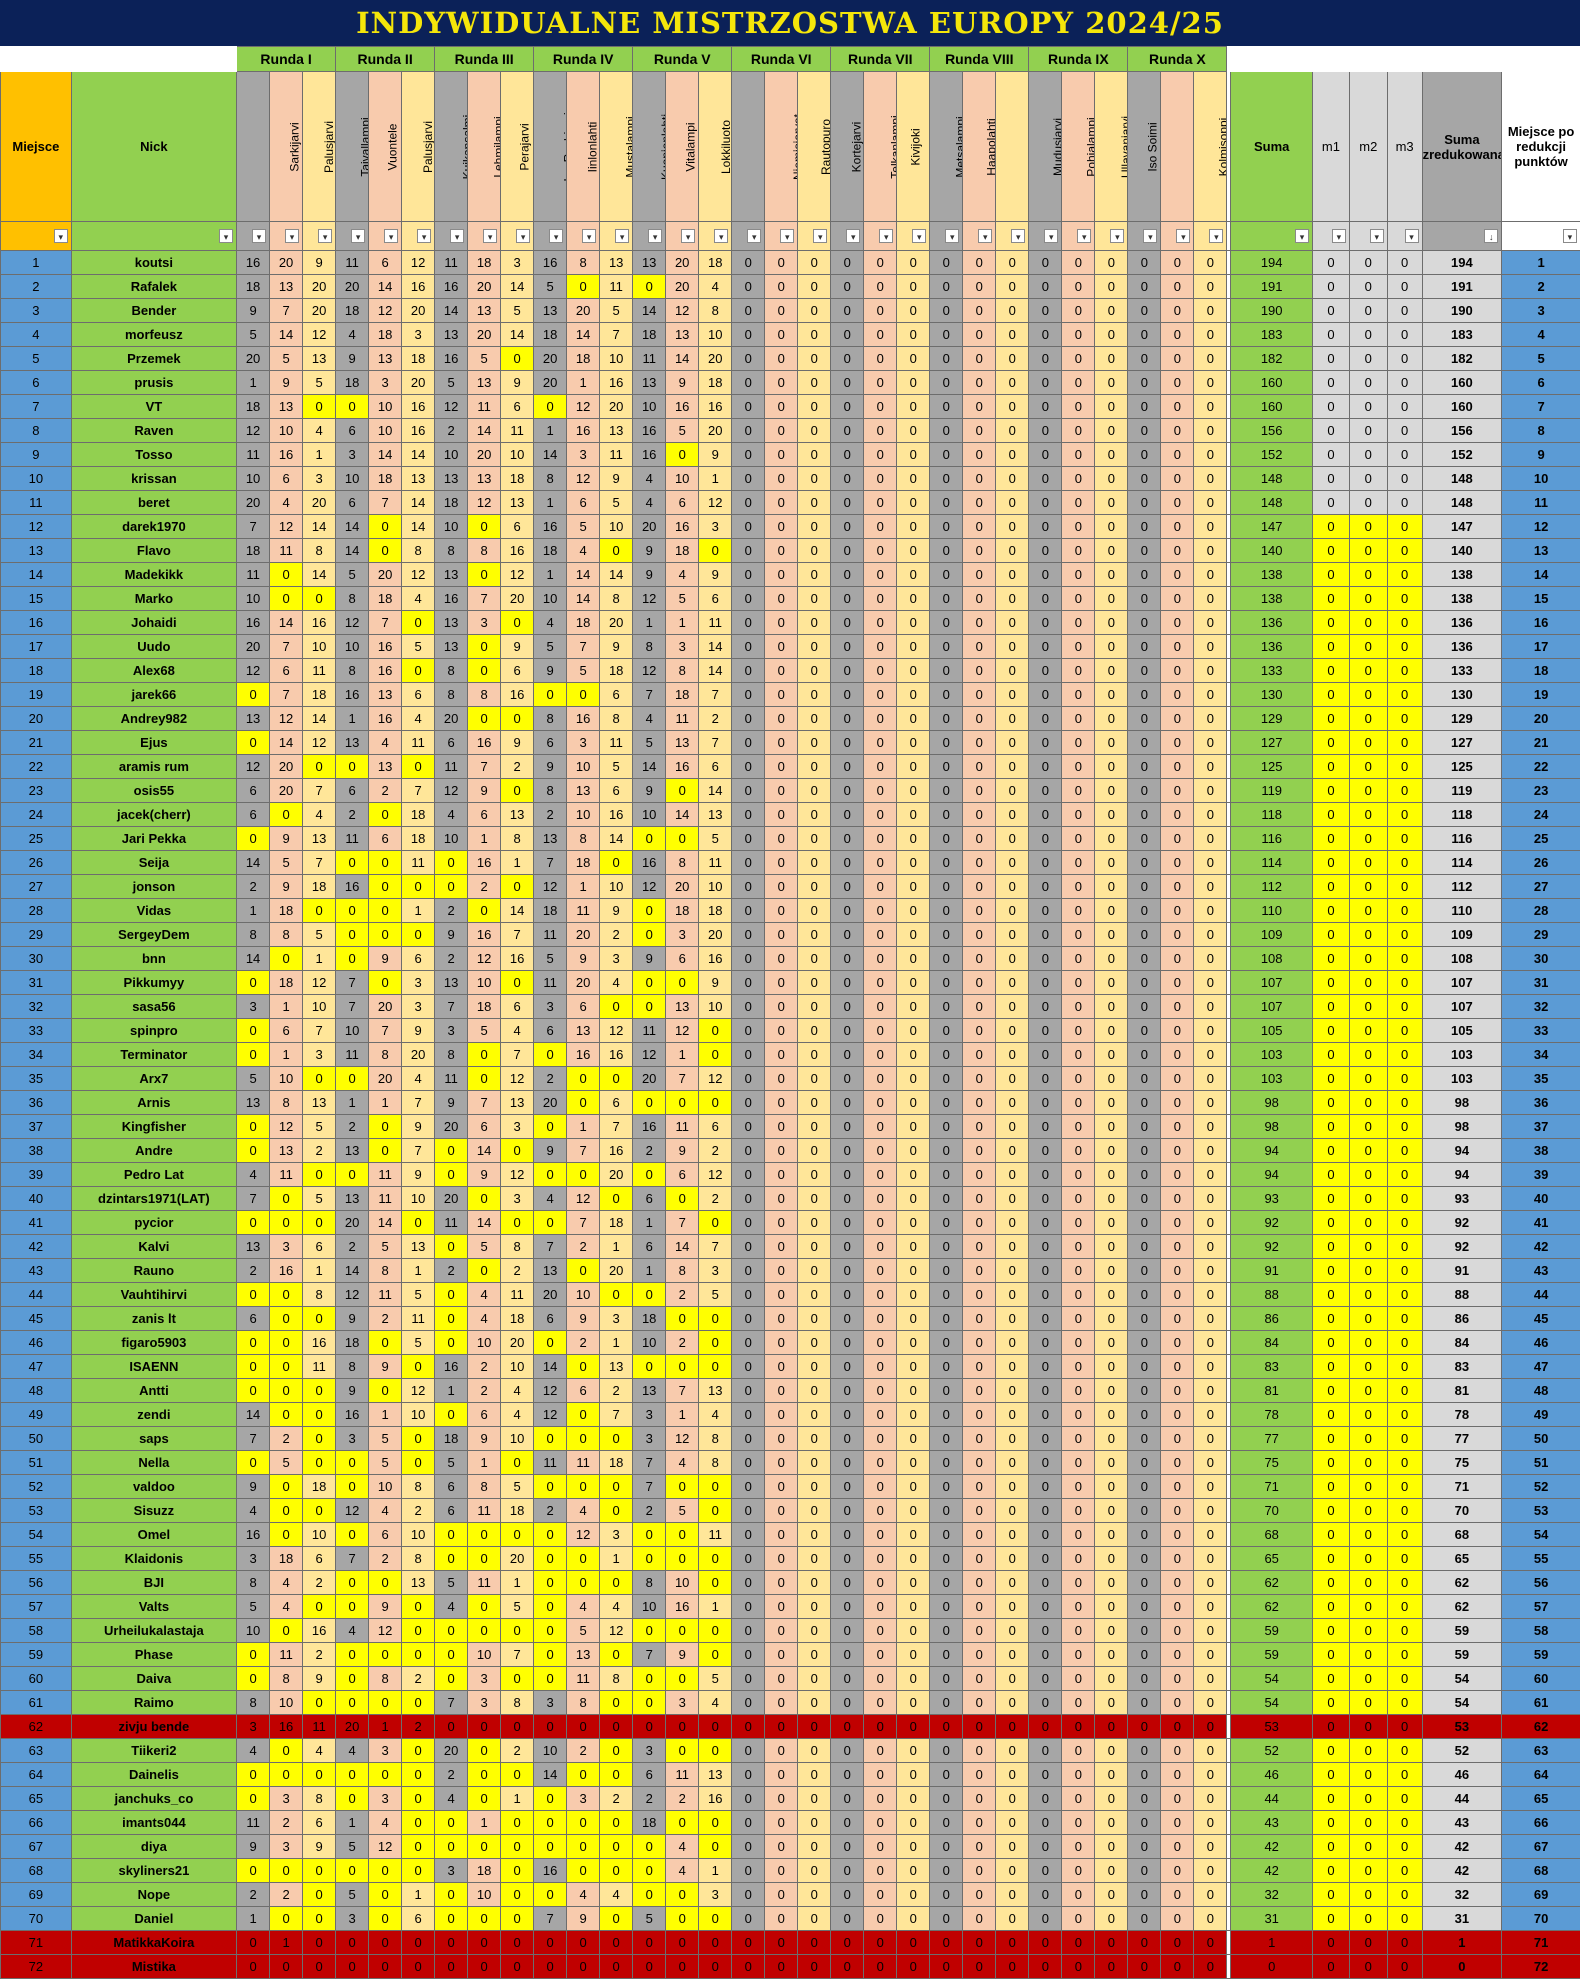 The height and width of the screenshot is (1982, 1580). Describe the element at coordinates (36, 1102) in the screenshot. I see `place-cell: 36` at that location.